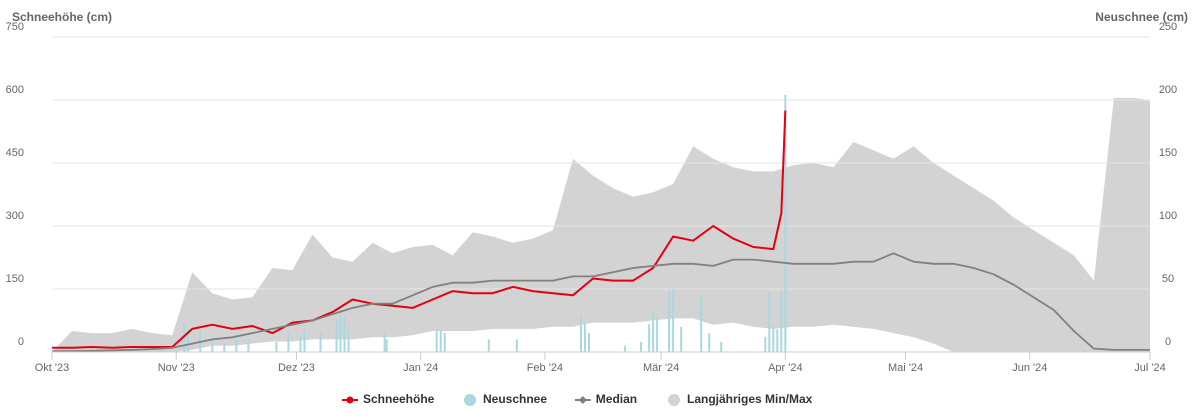 The height and width of the screenshot is (420, 1200). Describe the element at coordinates (661, 368) in the screenshot. I see `x-tick-label: Mär '24` at that location.